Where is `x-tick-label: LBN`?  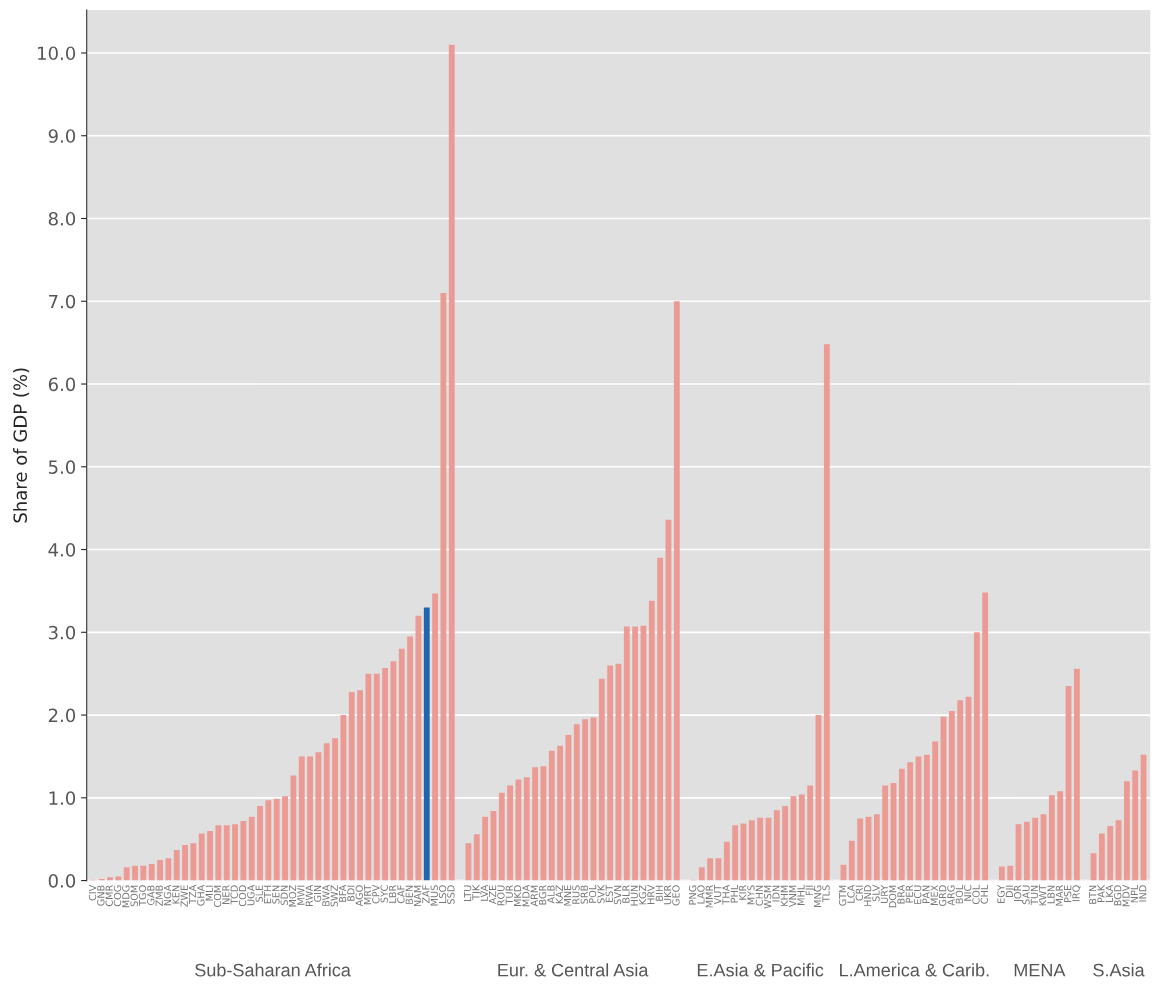
x-tick-label: LBN is located at coordinates (1051, 894).